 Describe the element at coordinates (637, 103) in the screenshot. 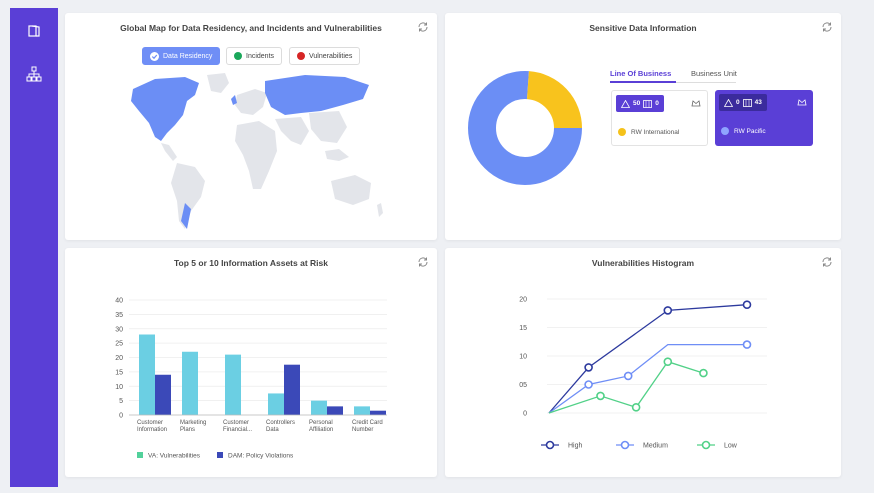

I see `alert-count: 50` at that location.